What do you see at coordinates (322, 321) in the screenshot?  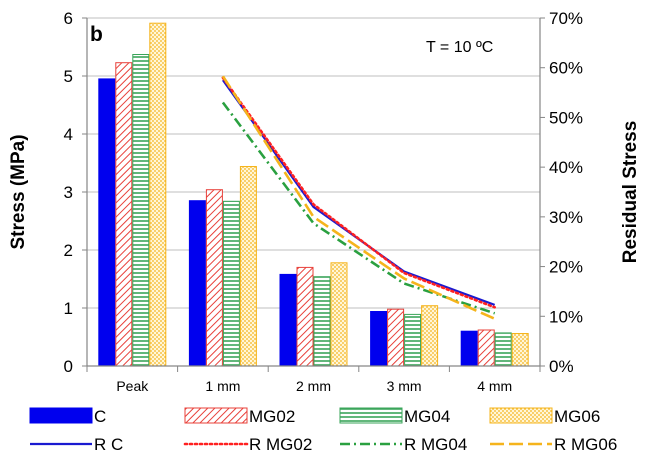 I see `bar-mg04-2mm` at bounding box center [322, 321].